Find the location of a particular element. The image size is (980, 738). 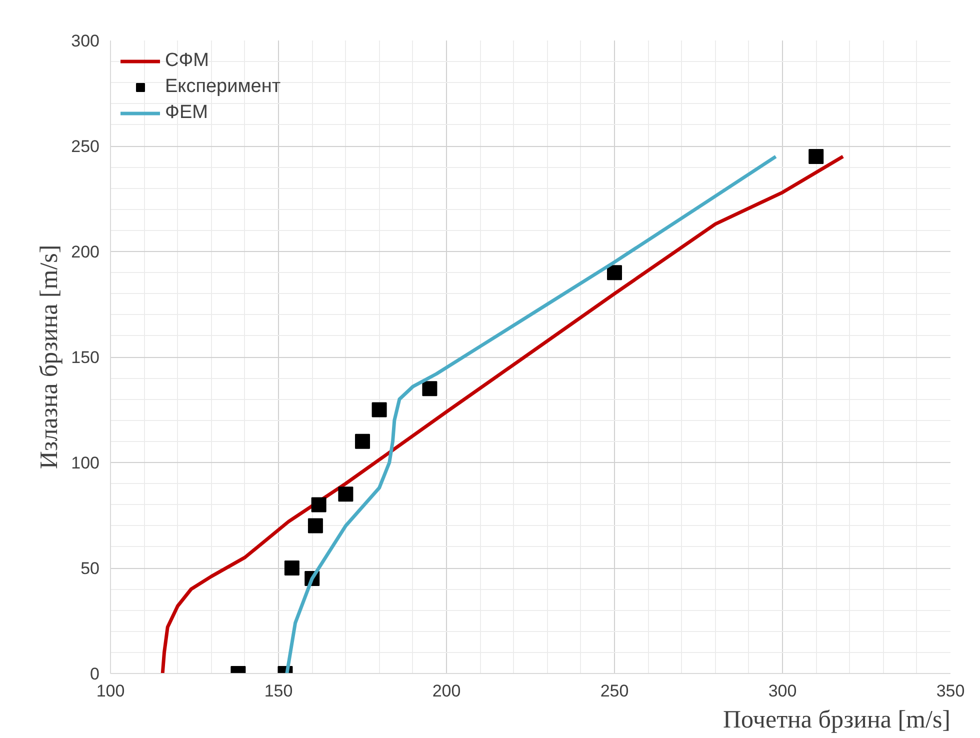

x-axis-title: Почетна брзина [m/s] is located at coordinates (837, 720).